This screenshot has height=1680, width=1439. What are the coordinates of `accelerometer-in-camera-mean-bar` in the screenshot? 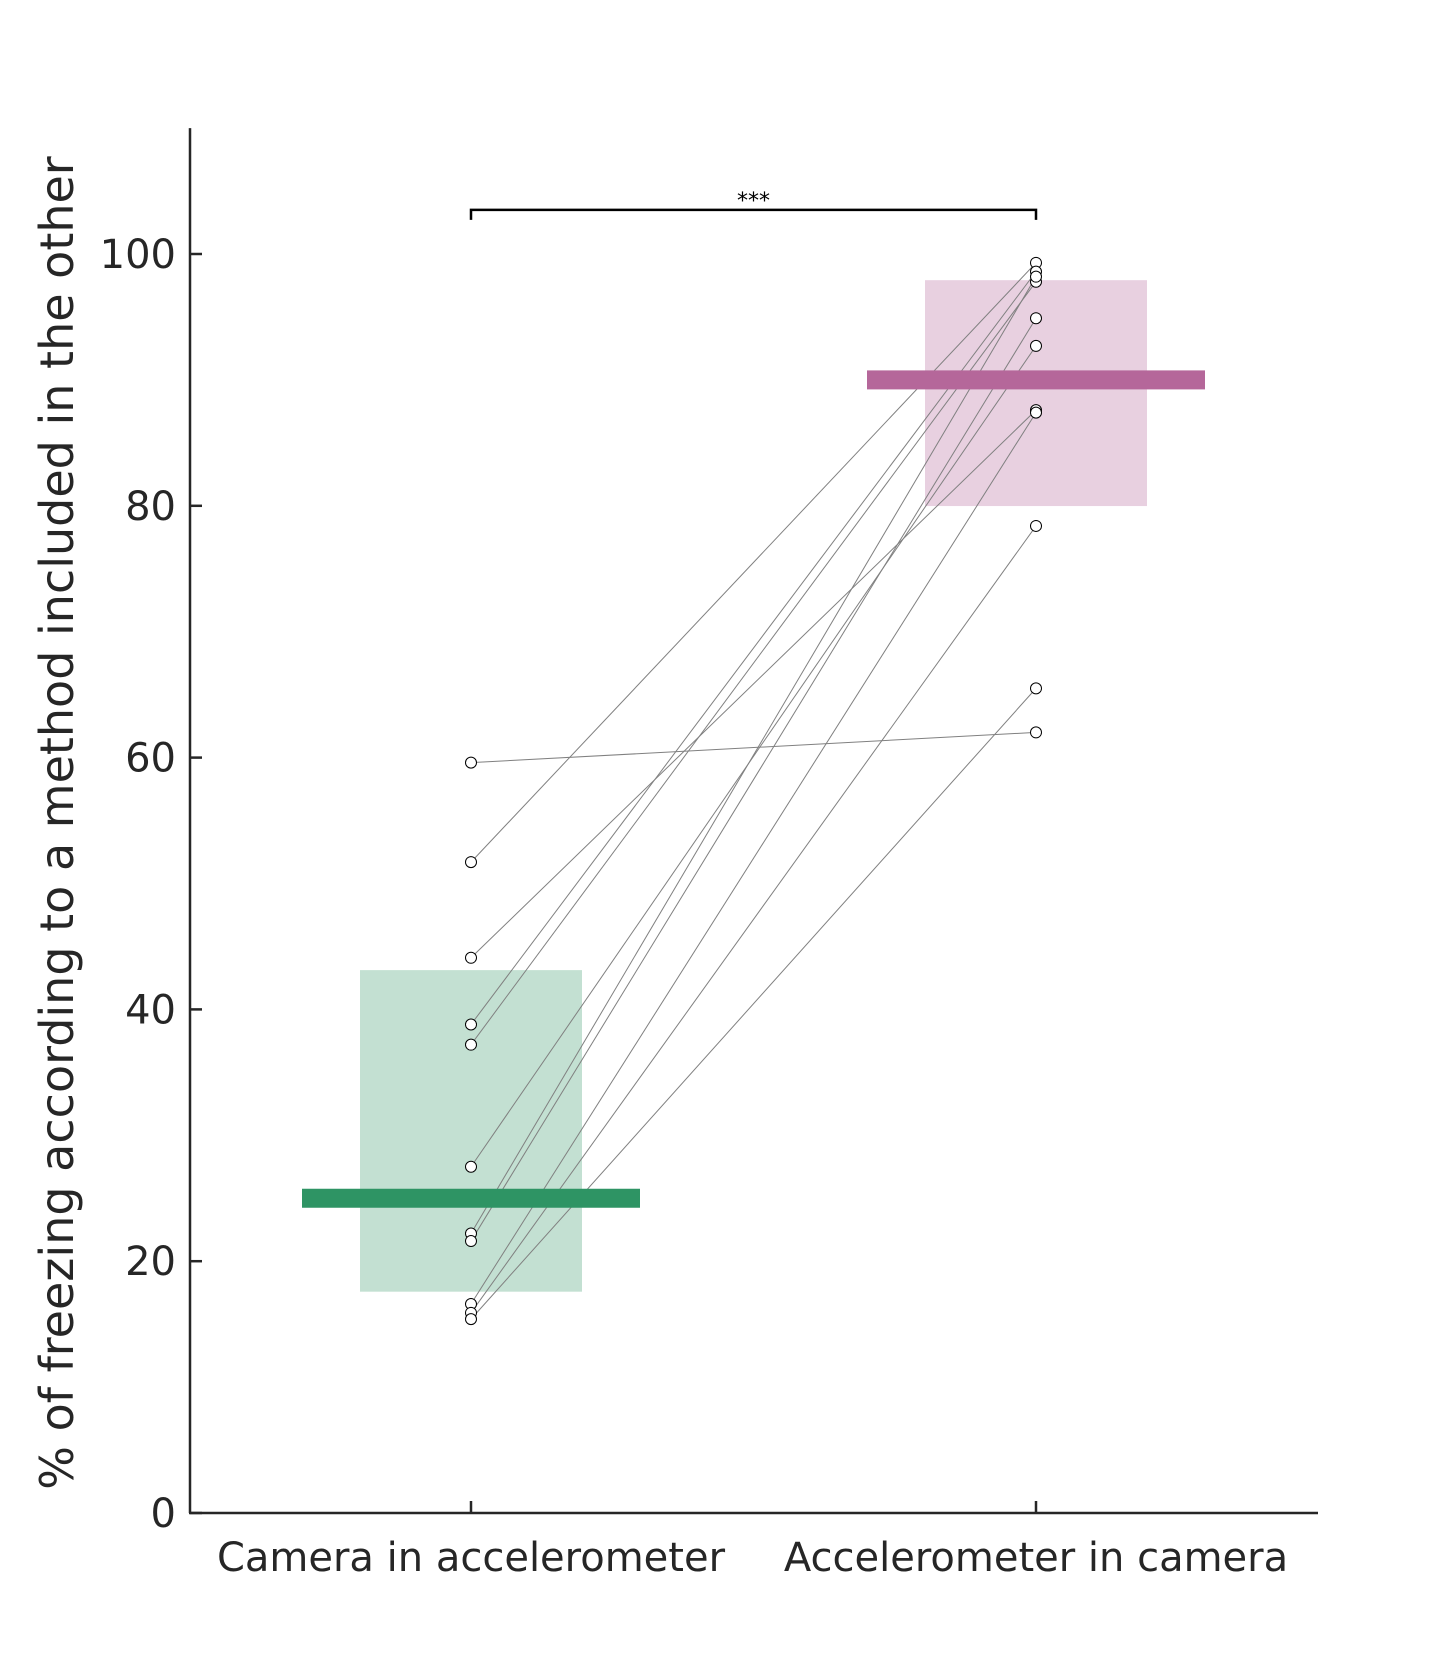 It's located at (1036, 380).